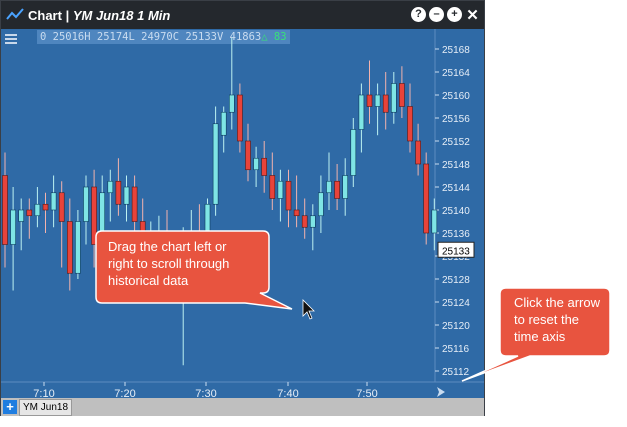 This screenshot has height=427, width=627. What do you see at coordinates (148, 280) in the screenshot?
I see `callout-line: historical data` at bounding box center [148, 280].